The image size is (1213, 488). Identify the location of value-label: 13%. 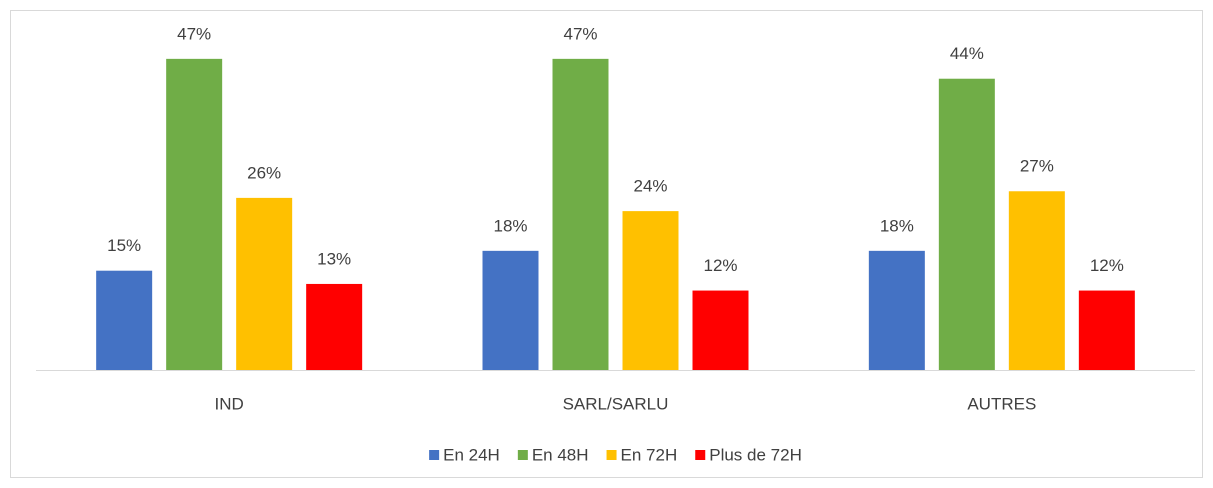
(334, 258).